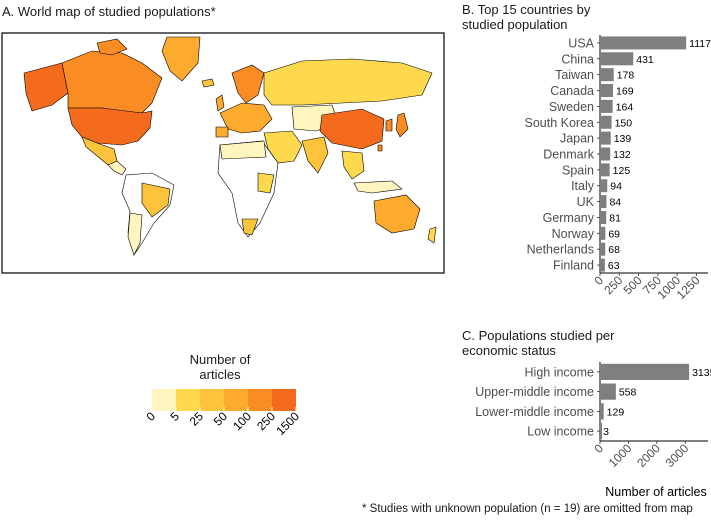 The image size is (711, 523). Describe the element at coordinates (569, 218) in the screenshot. I see `countries-category-label: Germany` at that location.